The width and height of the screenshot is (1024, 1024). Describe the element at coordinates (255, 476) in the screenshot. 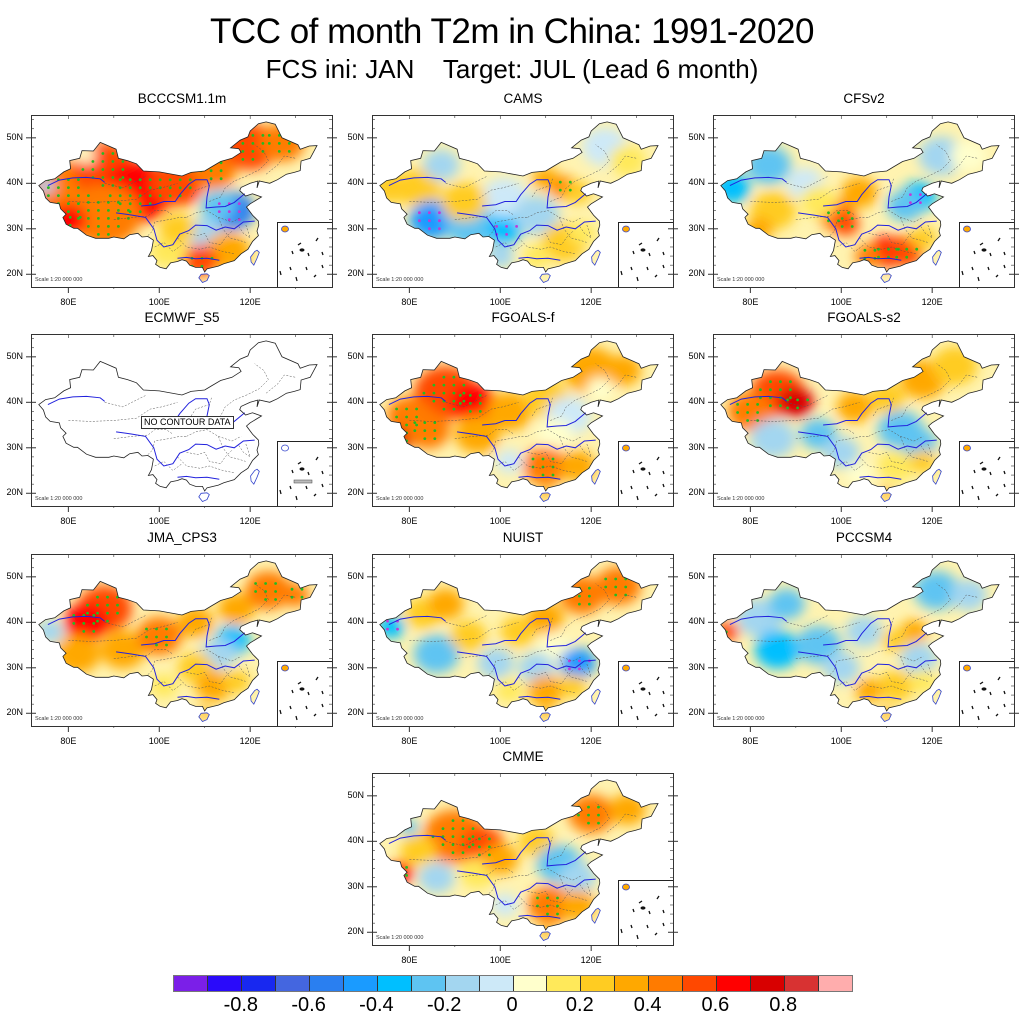

I see `island-outline` at that location.